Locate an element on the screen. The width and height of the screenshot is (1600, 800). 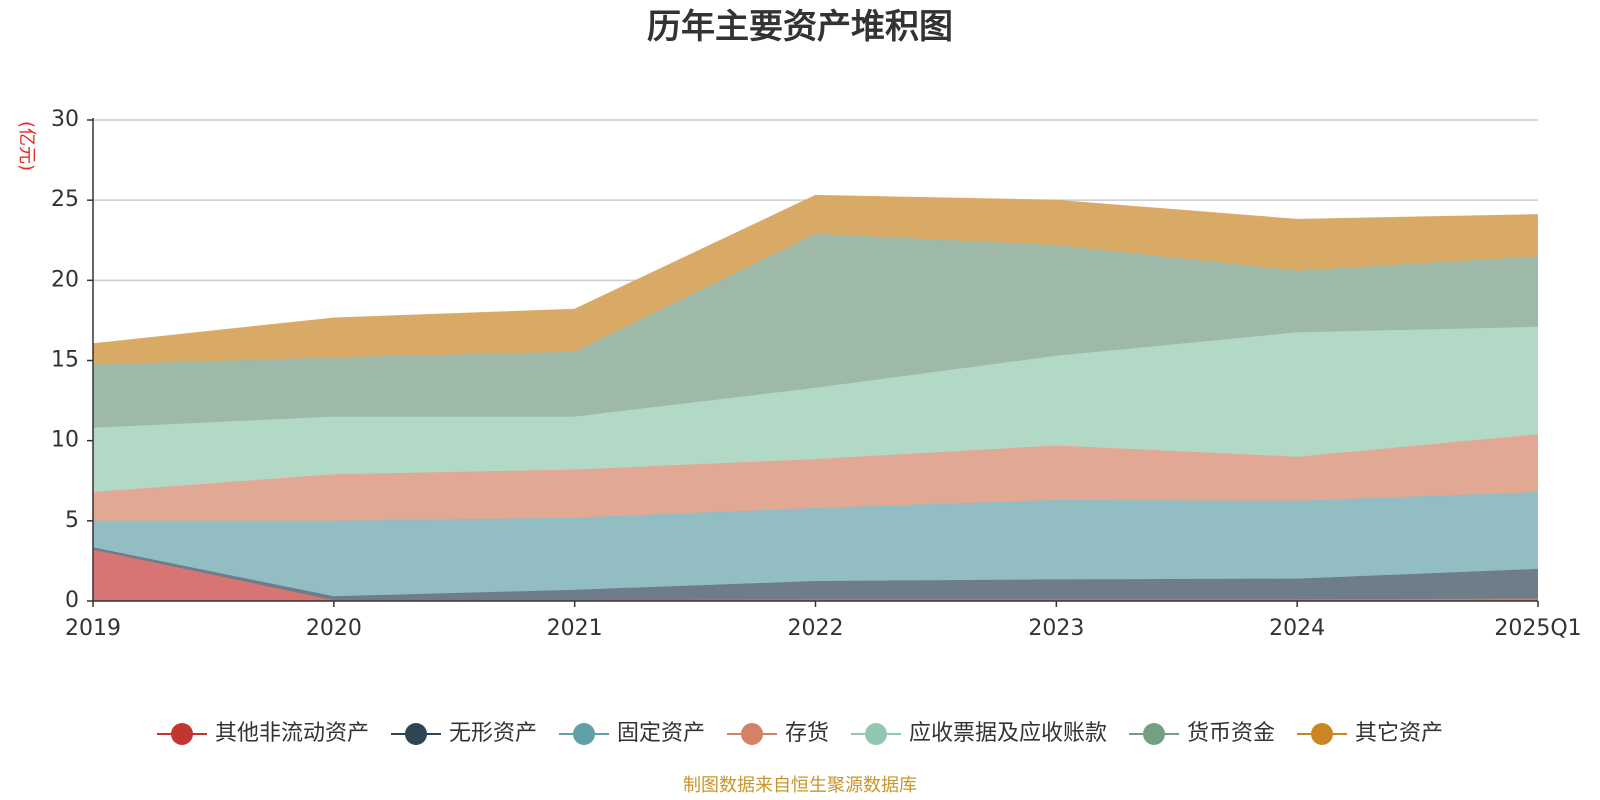
data-source-note: 制图数据来自恒生聚源数据库 is located at coordinates (800, 785).